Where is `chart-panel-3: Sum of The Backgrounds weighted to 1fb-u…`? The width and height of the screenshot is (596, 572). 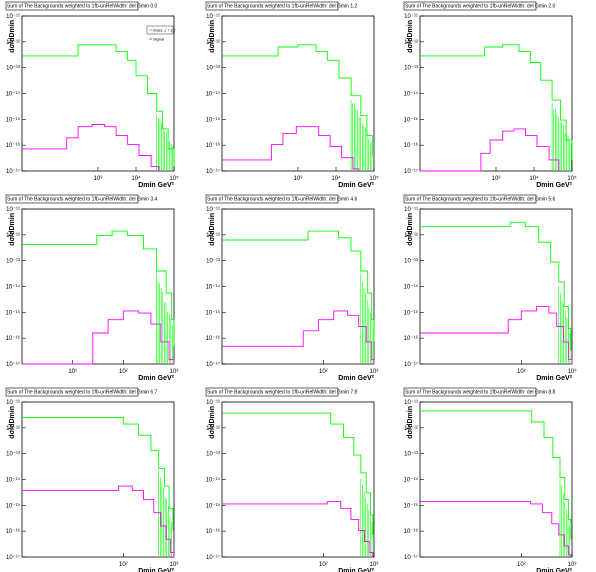
chart-panel-3: Sum of The Backgrounds weighted to 1fb-u… is located at coordinates (490, 95).